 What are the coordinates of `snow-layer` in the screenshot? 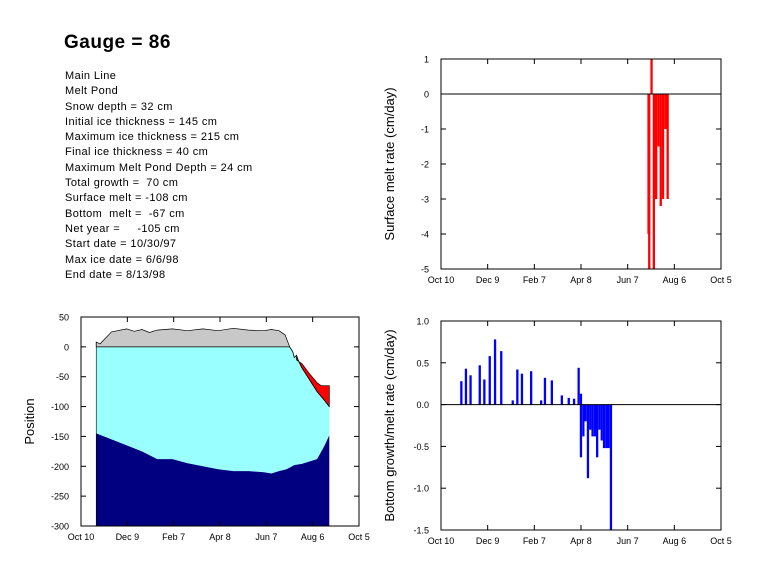 It's located at (193, 337).